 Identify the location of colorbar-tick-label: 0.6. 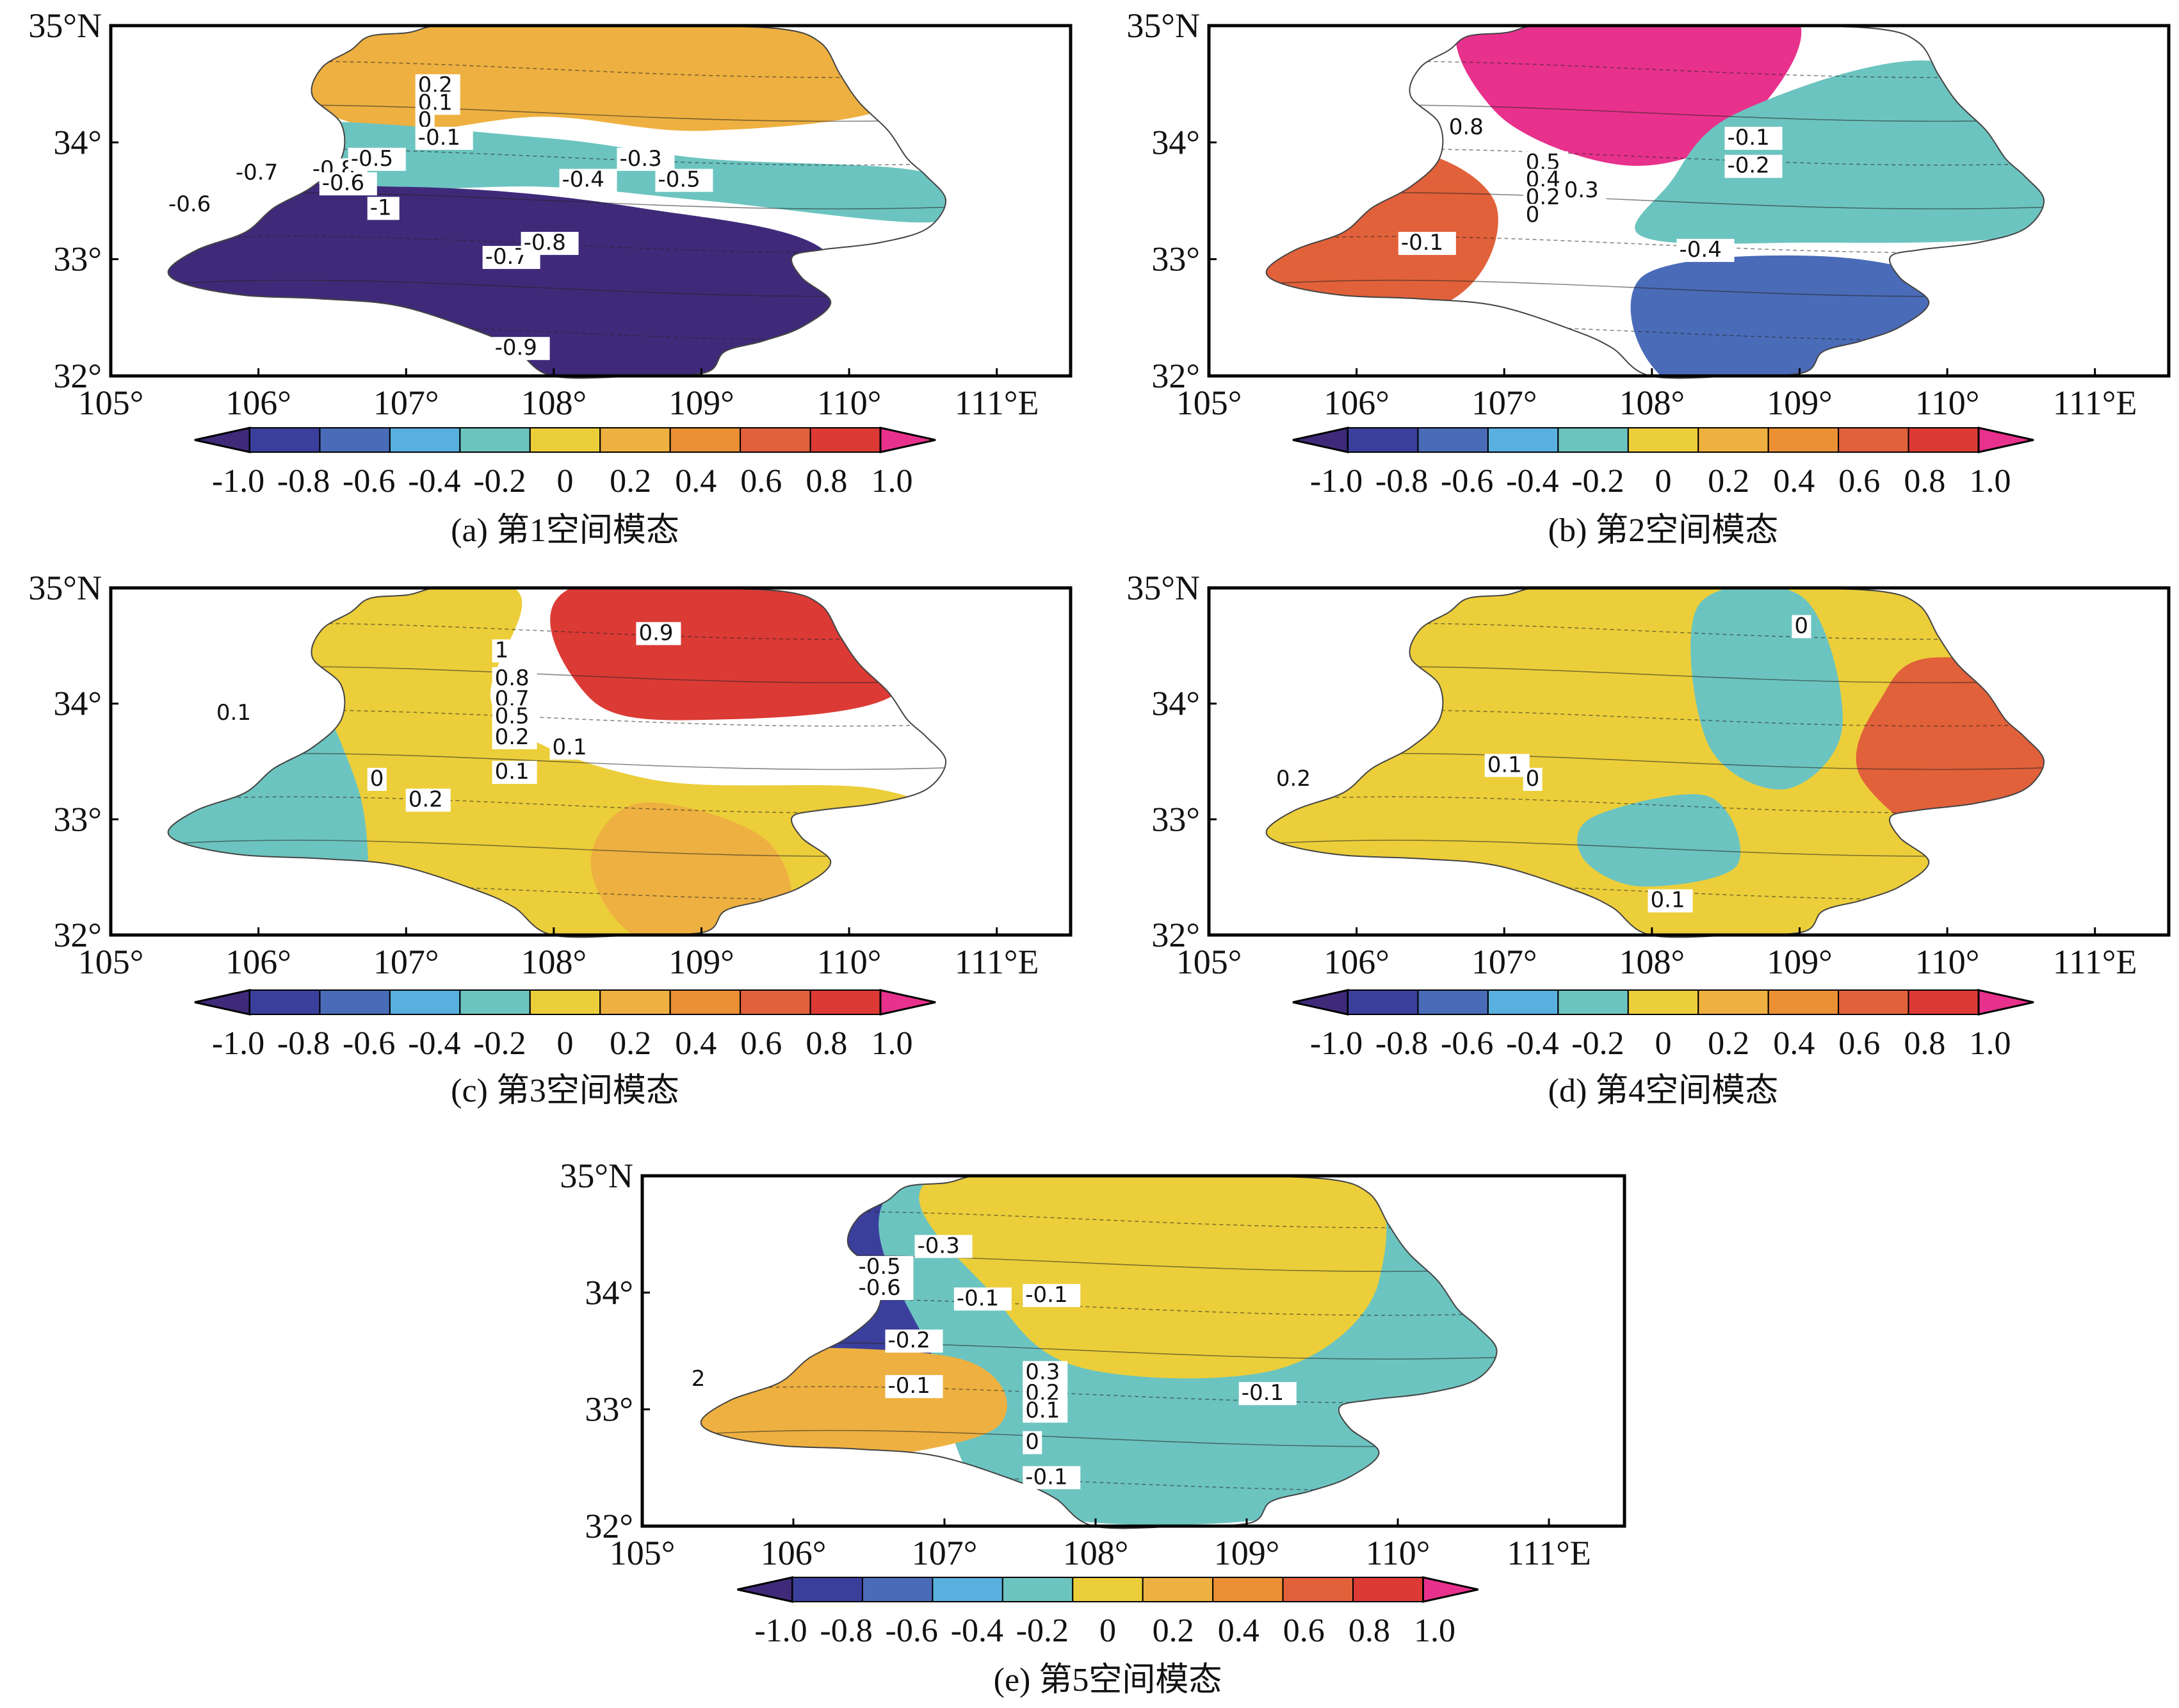
(1304, 1631).